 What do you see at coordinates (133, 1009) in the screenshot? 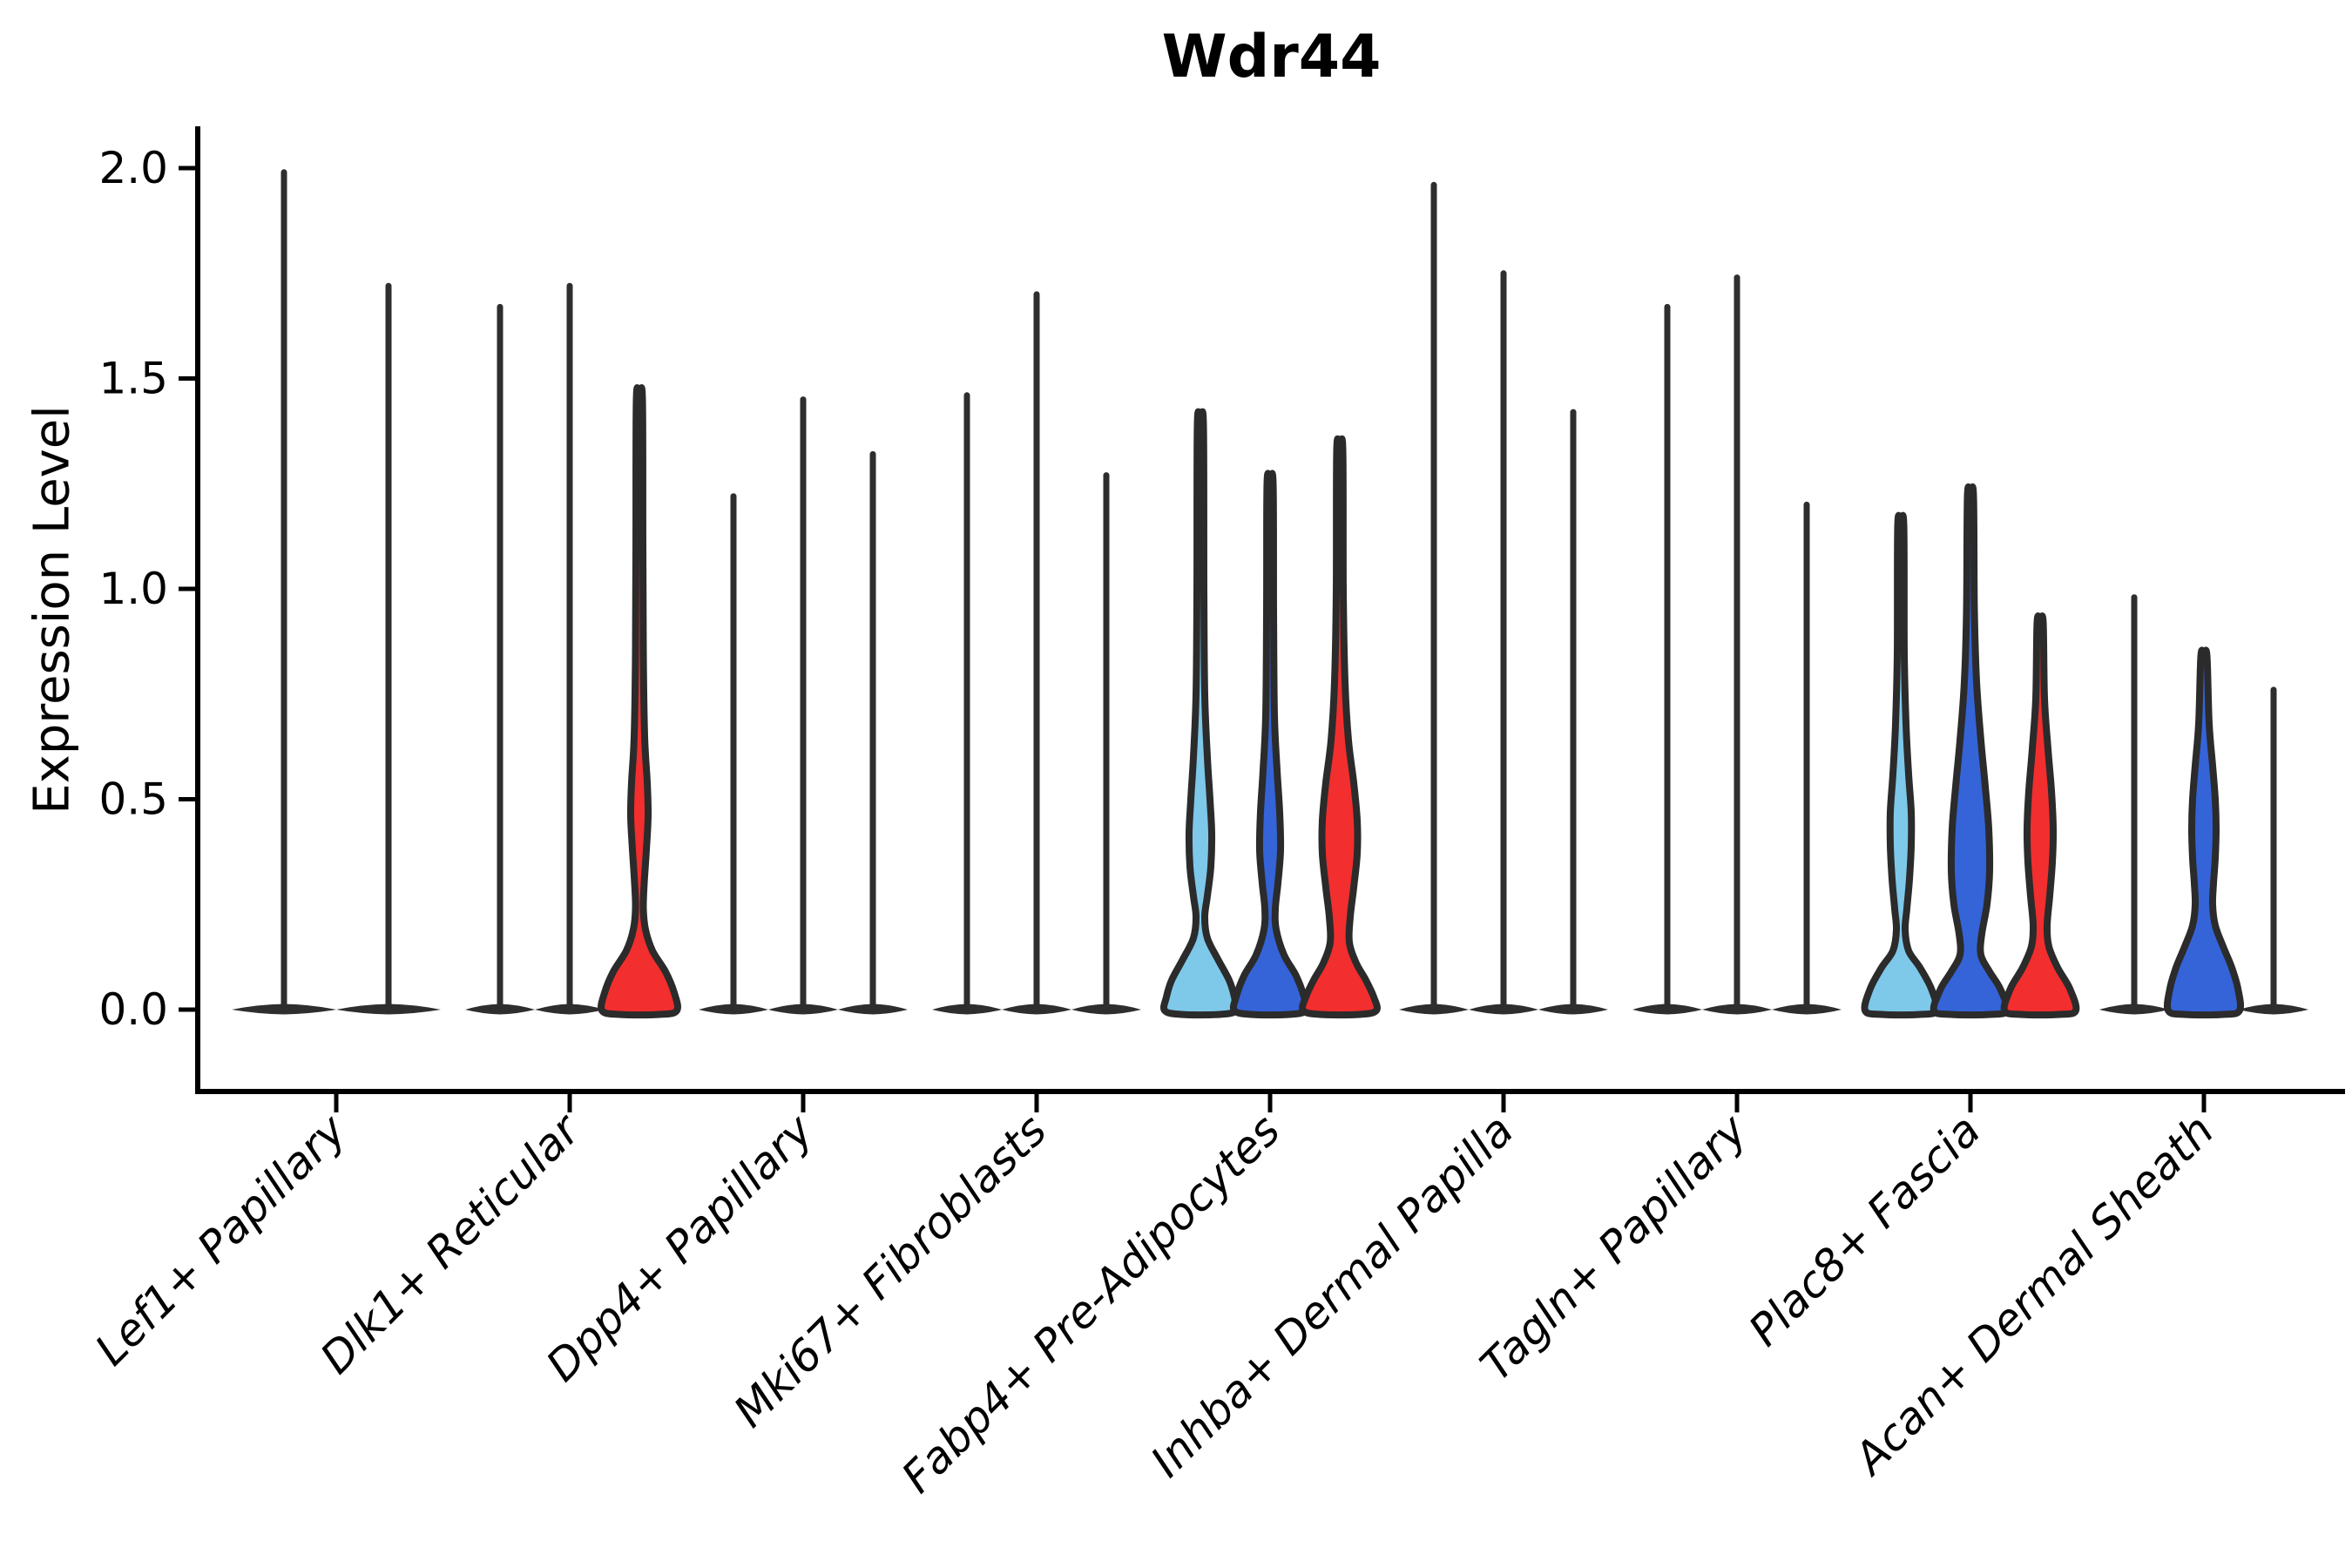
I see `y-tick-label: 0.0` at bounding box center [133, 1009].